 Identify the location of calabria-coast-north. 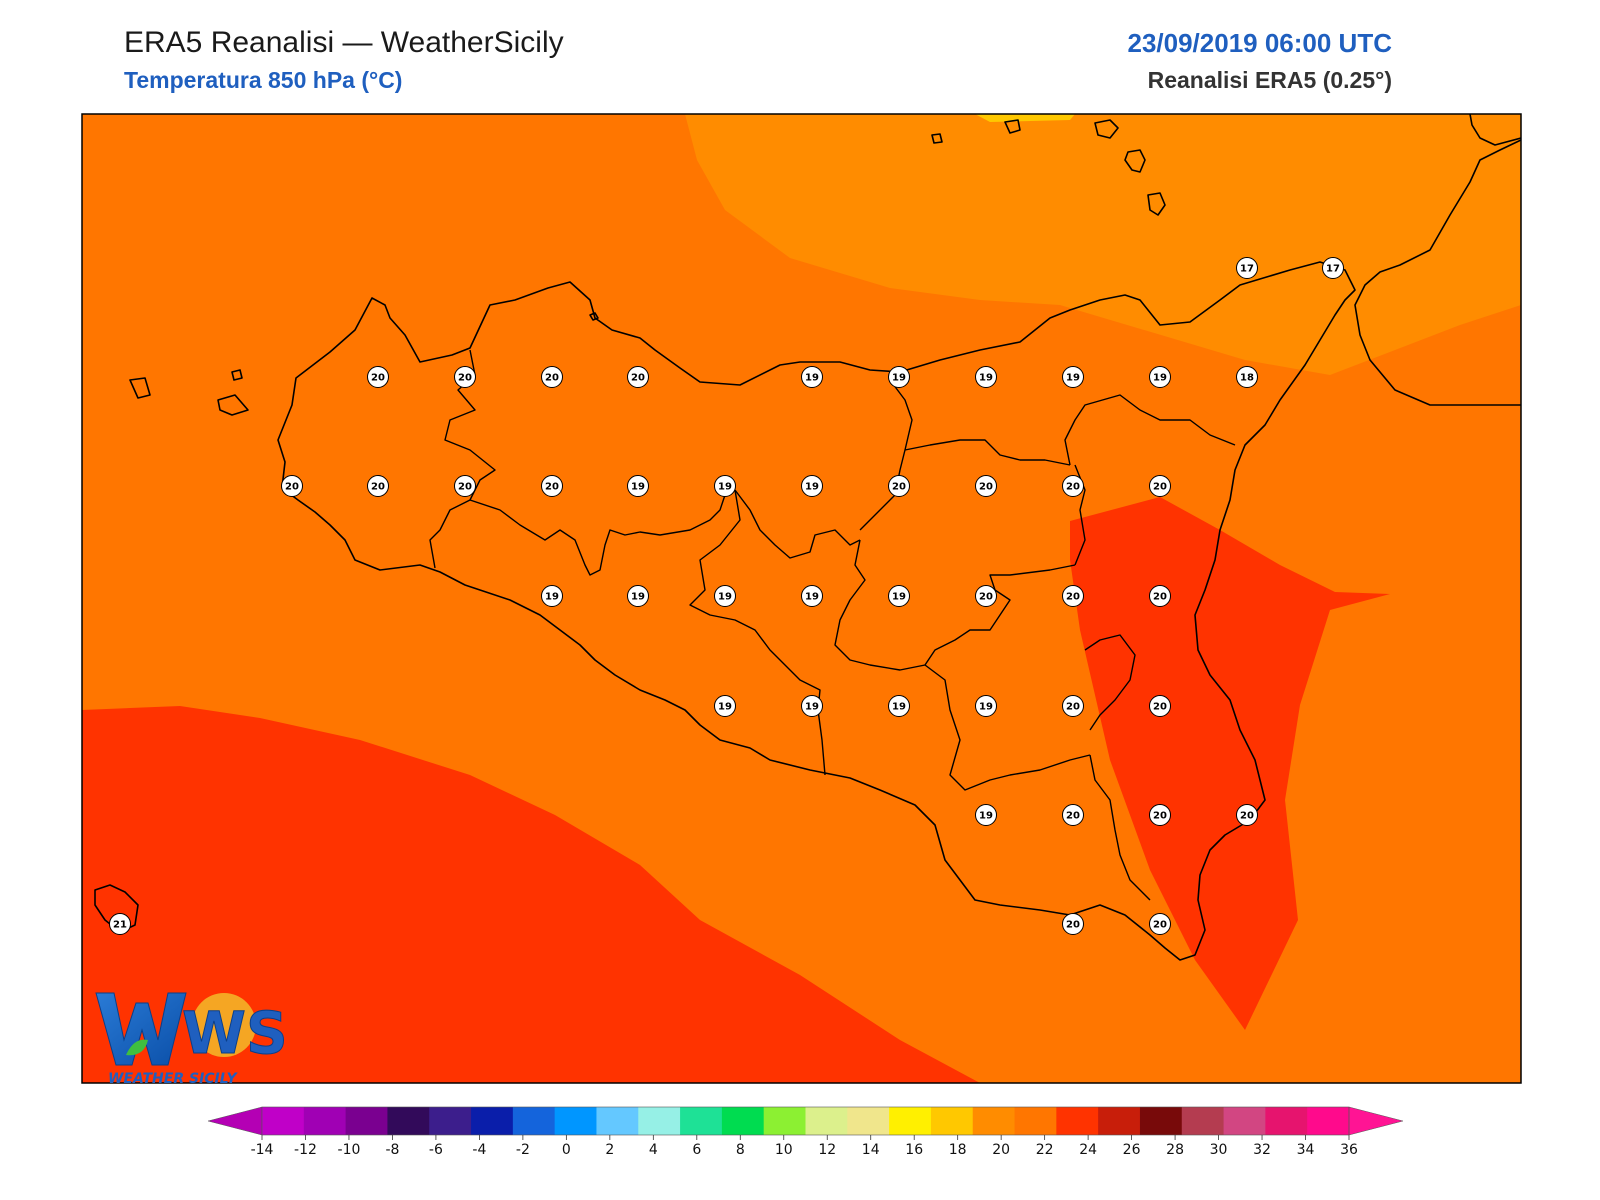
(1495, 130).